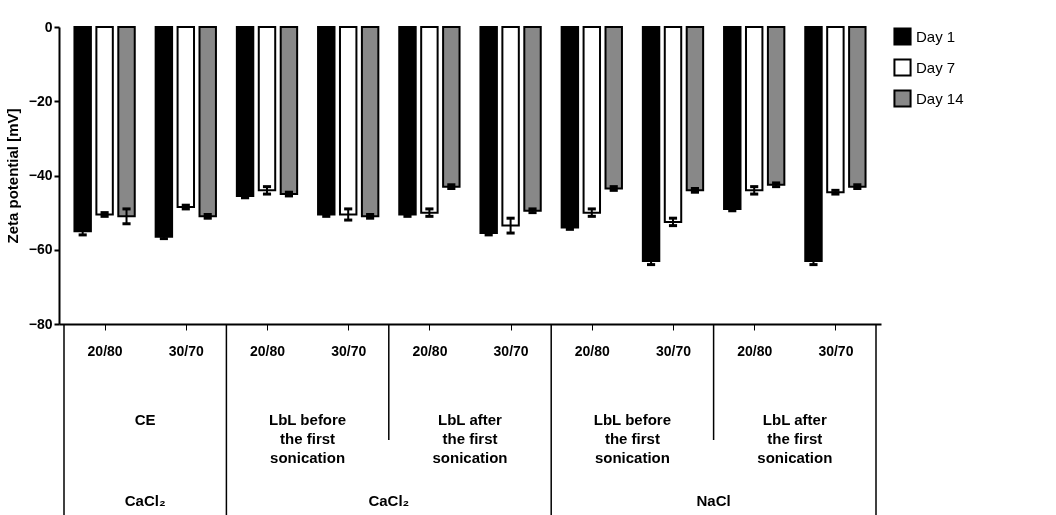  Describe the element at coordinates (40, 249) in the screenshot. I see `y-tick-label: −60` at that location.